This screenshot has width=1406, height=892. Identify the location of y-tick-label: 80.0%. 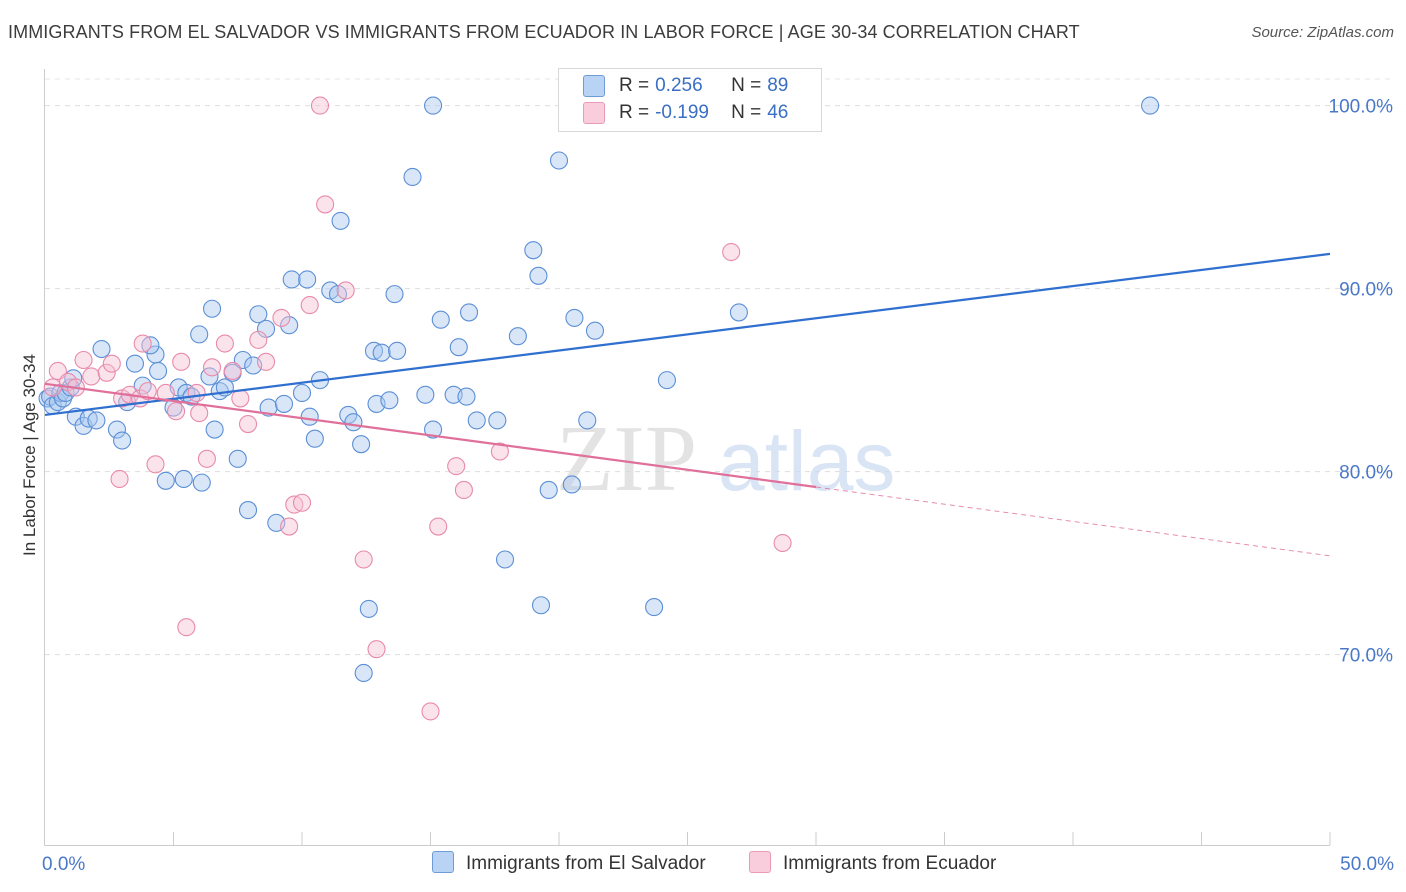
(1366, 473).